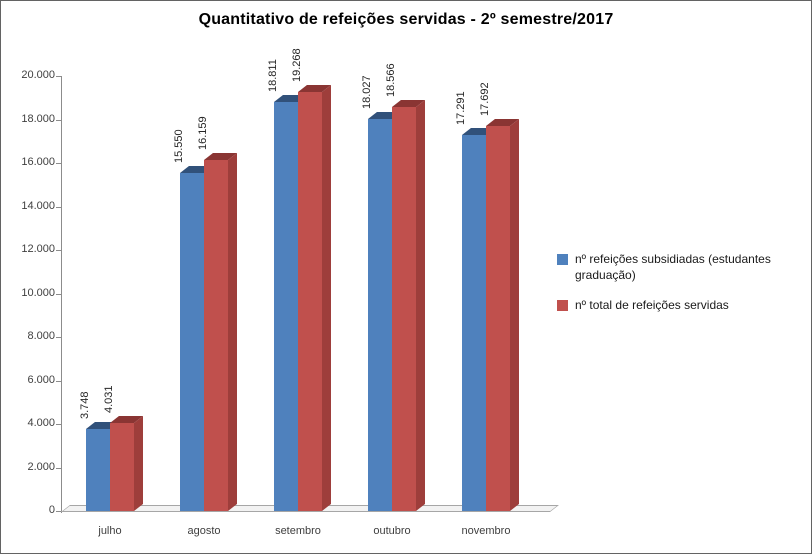 Image resolution: width=812 pixels, height=554 pixels. Describe the element at coordinates (486, 531) in the screenshot. I see `x-axis-category-label: novembro` at that location.